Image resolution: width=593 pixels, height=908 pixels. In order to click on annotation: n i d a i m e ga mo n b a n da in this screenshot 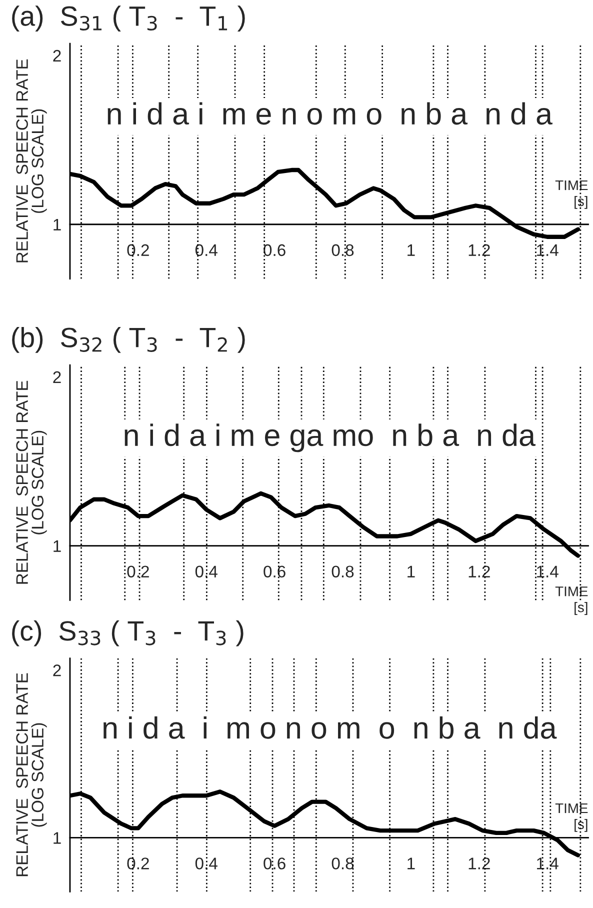, I will do `click(330, 438)`.